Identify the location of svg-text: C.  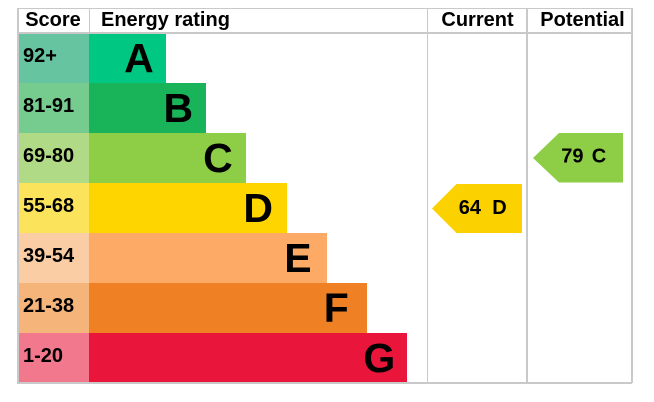
(598, 157).